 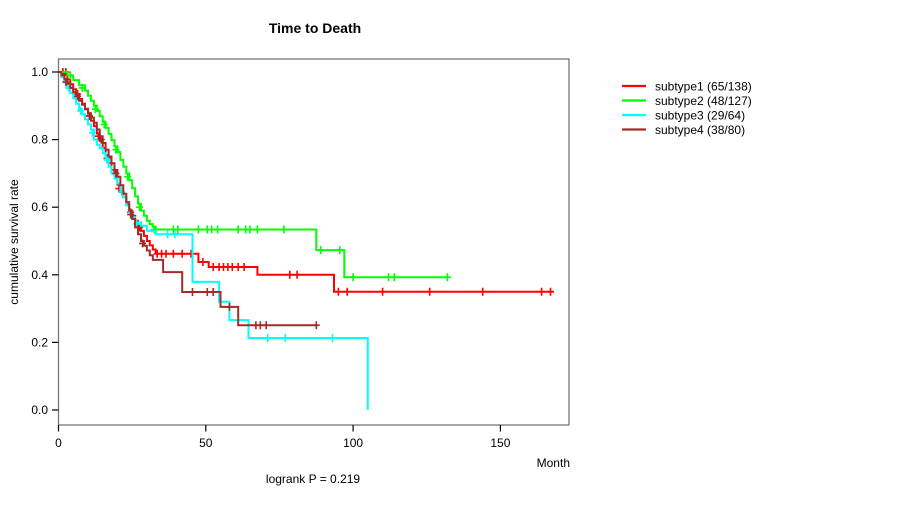 What do you see at coordinates (14, 242) in the screenshot?
I see `y-axis-label: cumulative survival rate` at bounding box center [14, 242].